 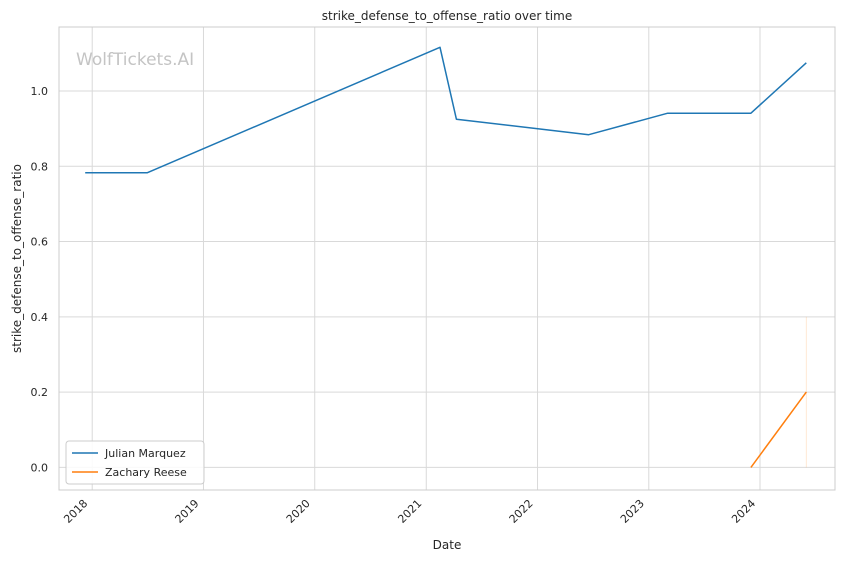 What do you see at coordinates (778, 429) in the screenshot?
I see `series-line` at bounding box center [778, 429].